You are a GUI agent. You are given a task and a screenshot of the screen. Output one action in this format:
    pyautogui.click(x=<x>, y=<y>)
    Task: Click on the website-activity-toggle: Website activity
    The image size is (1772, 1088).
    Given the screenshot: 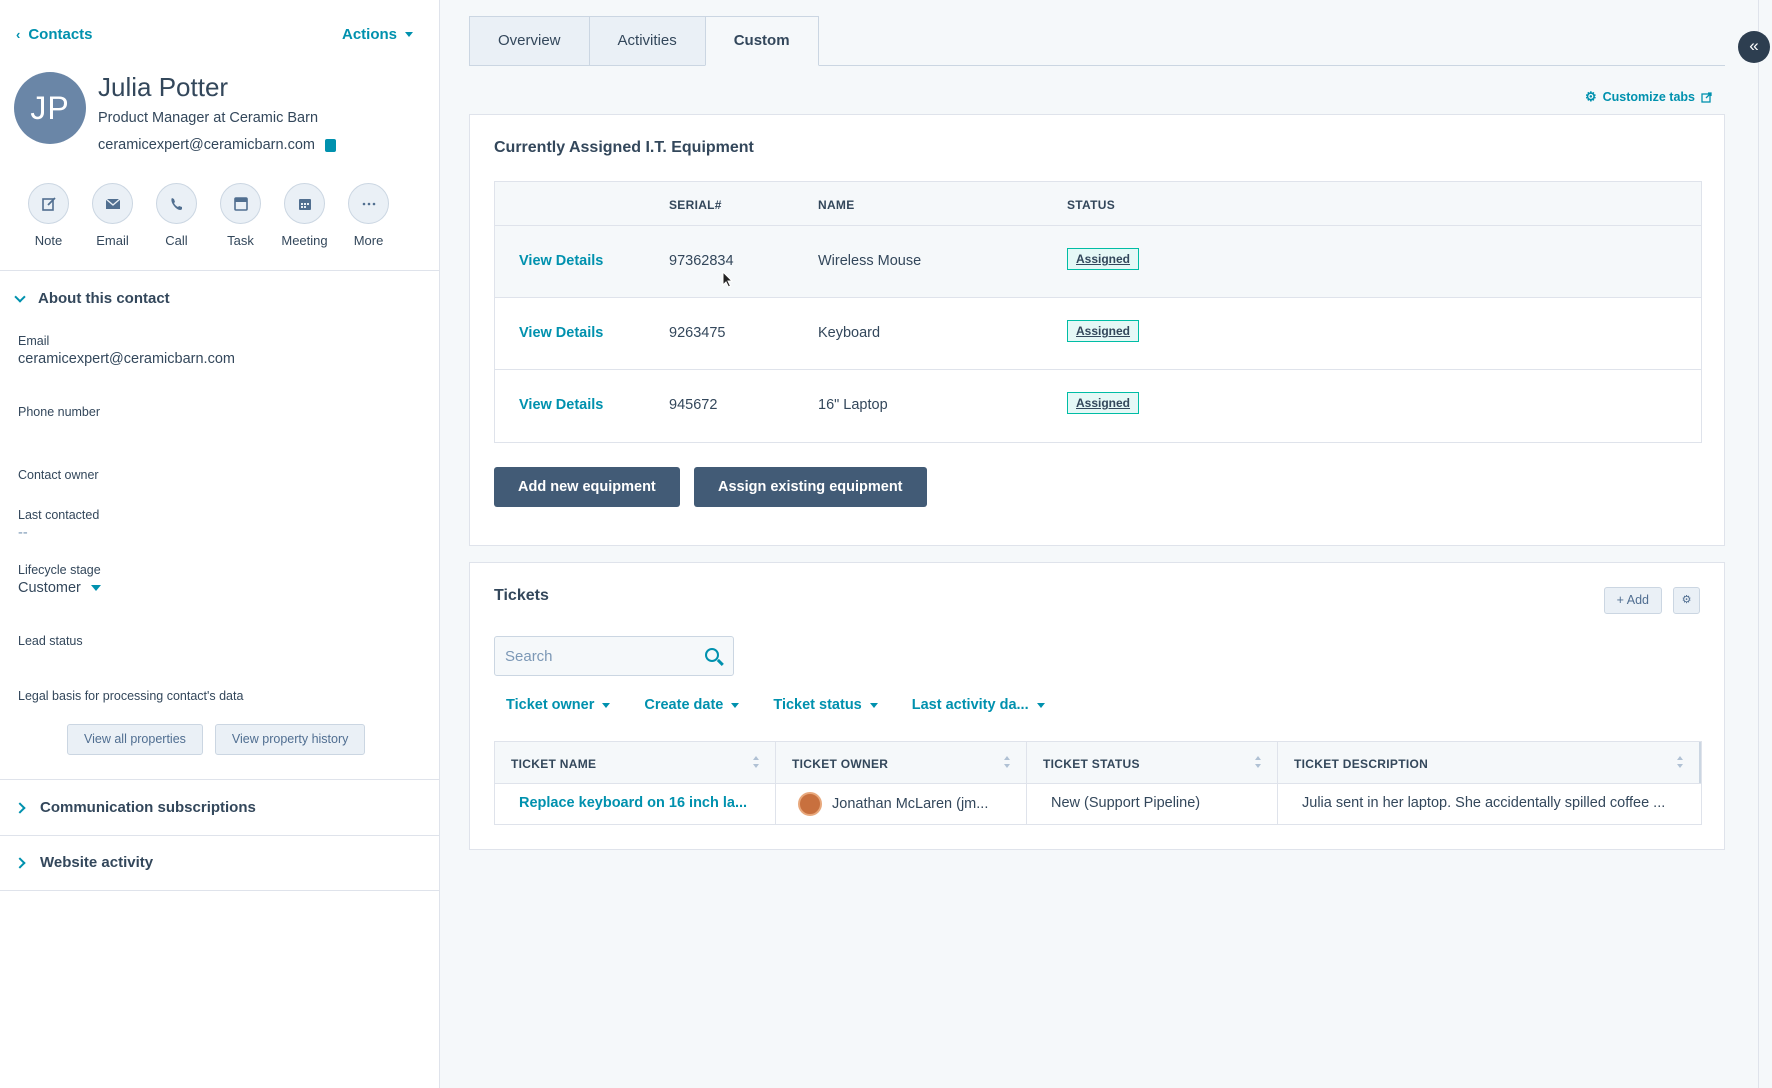 What is the action you would take?
    pyautogui.click(x=84, y=862)
    